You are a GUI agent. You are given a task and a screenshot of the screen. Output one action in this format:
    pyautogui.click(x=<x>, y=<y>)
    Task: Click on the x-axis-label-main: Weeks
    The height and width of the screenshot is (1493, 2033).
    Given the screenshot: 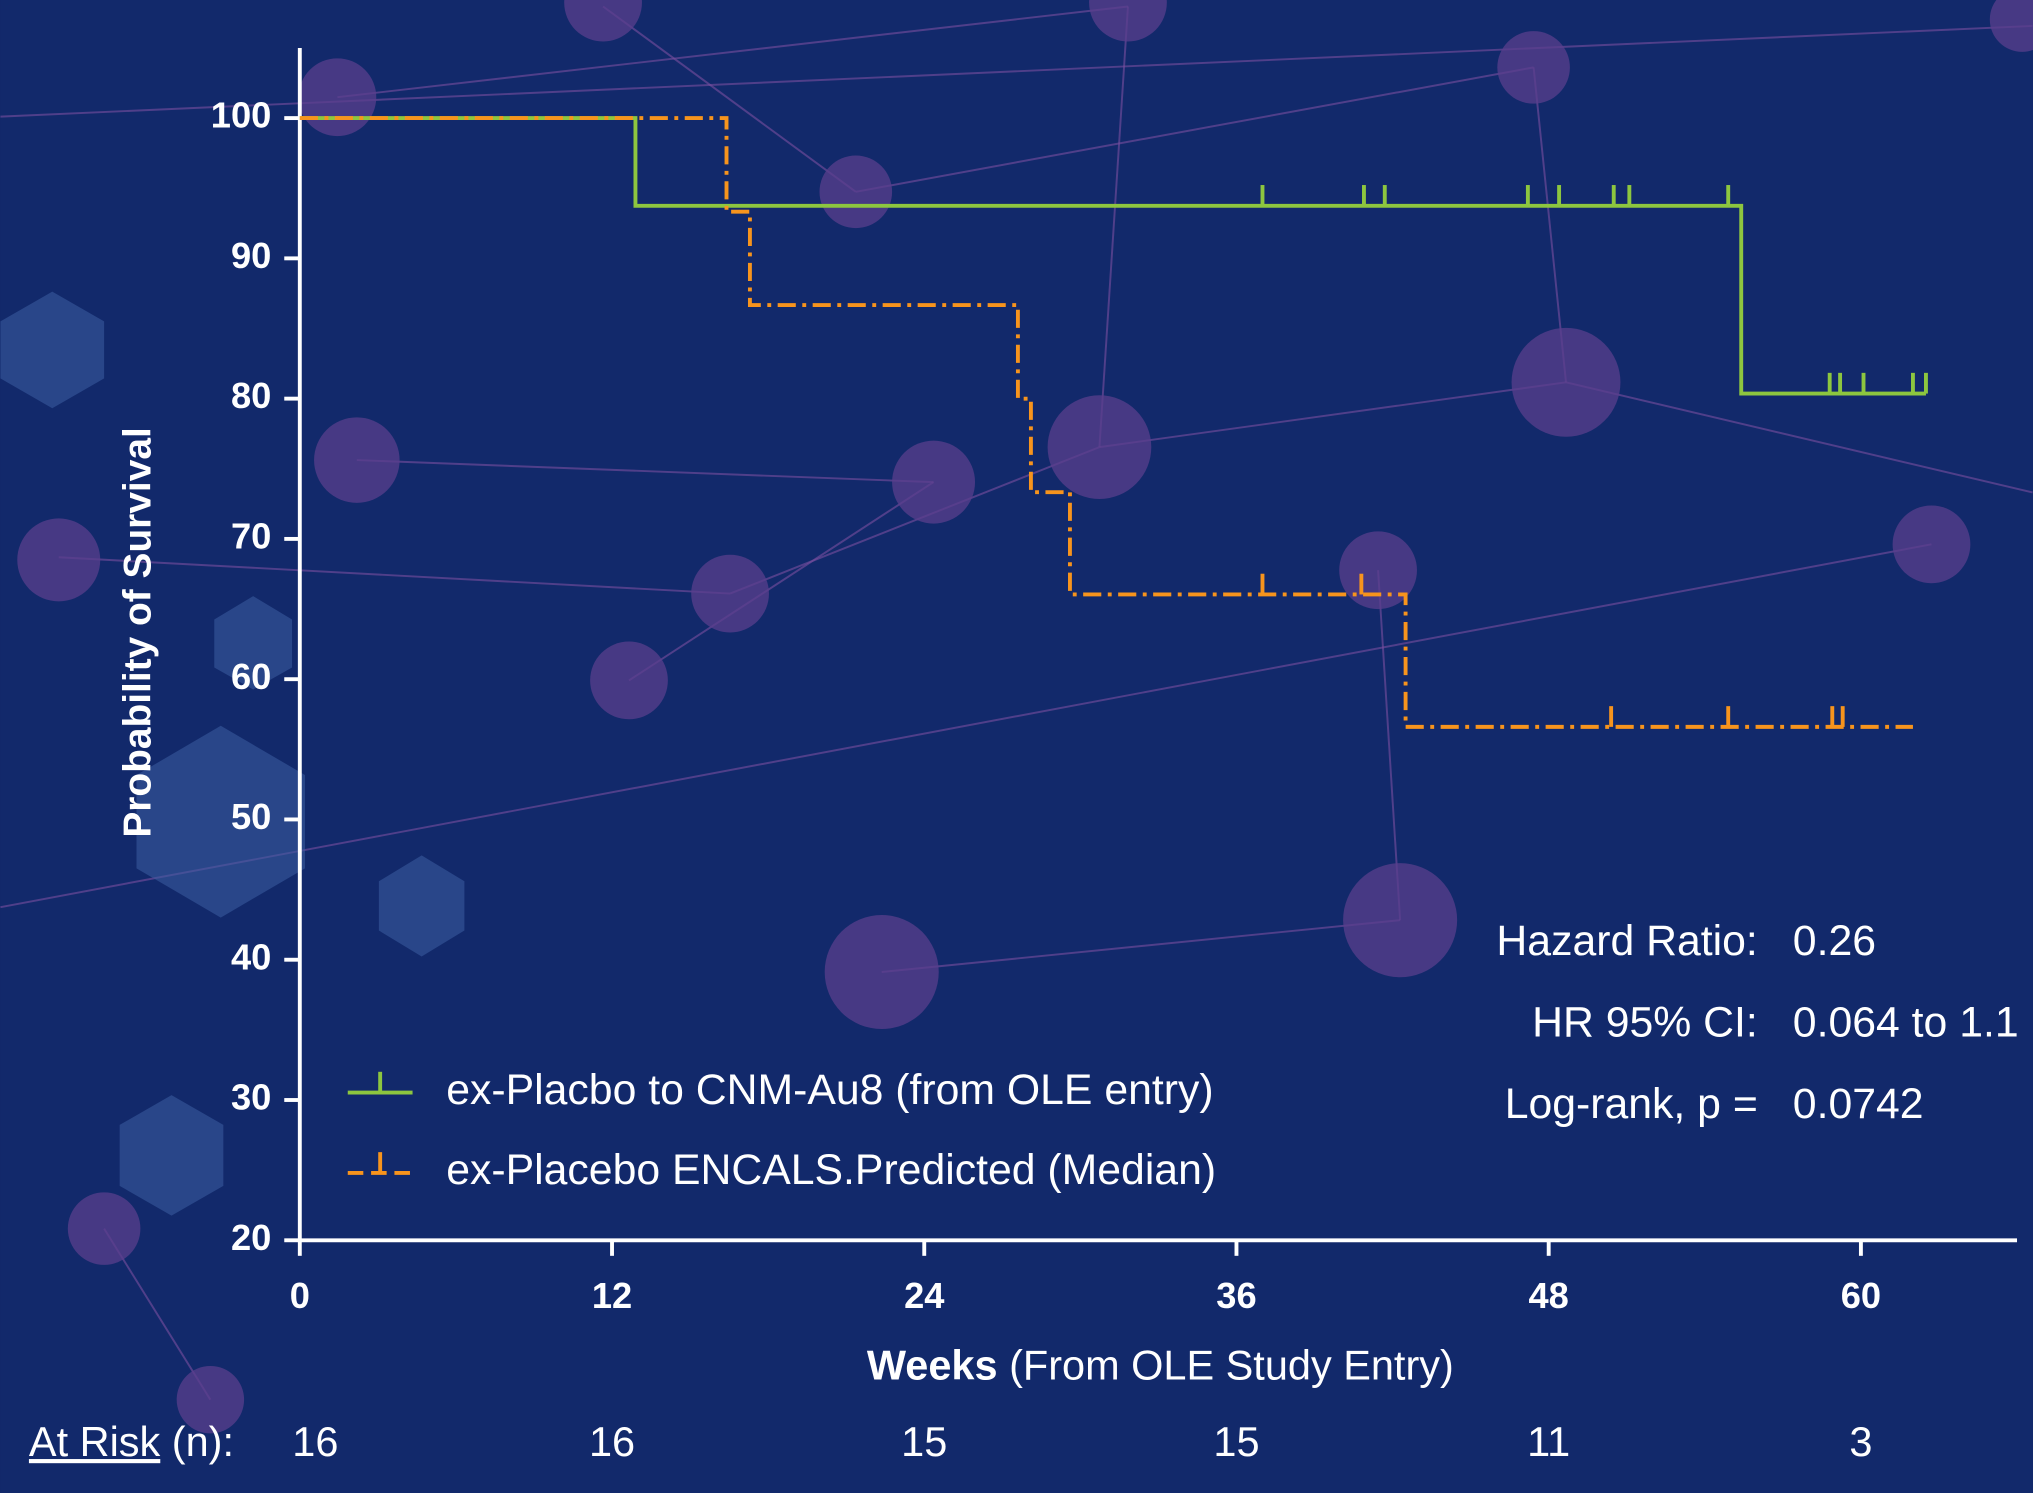 What is the action you would take?
    pyautogui.click(x=932, y=1365)
    